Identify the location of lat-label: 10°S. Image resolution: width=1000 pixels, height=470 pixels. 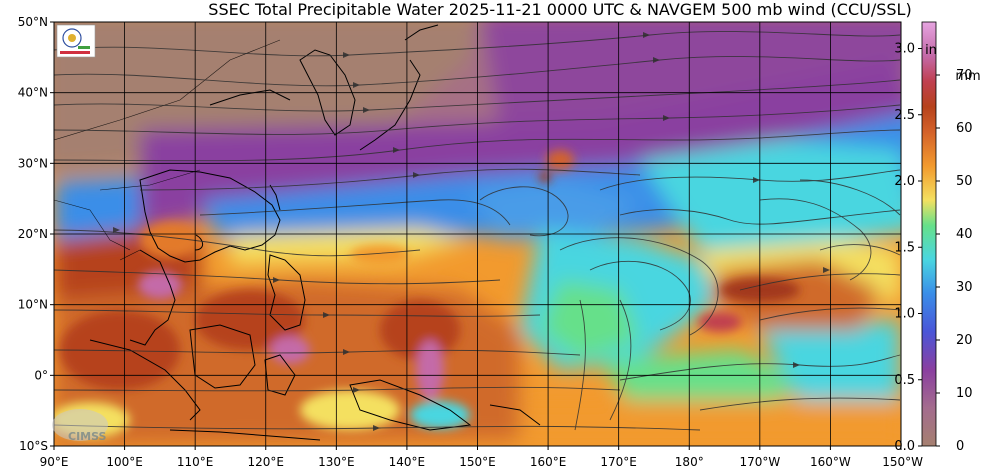
(33, 446).